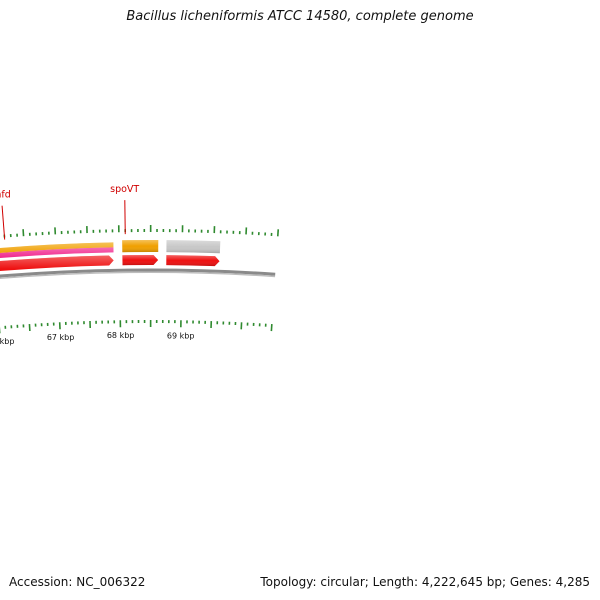 The height and width of the screenshot is (600, 600). What do you see at coordinates (124, 189) in the screenshot?
I see `gene-label-spoVT: spoVT` at bounding box center [124, 189].